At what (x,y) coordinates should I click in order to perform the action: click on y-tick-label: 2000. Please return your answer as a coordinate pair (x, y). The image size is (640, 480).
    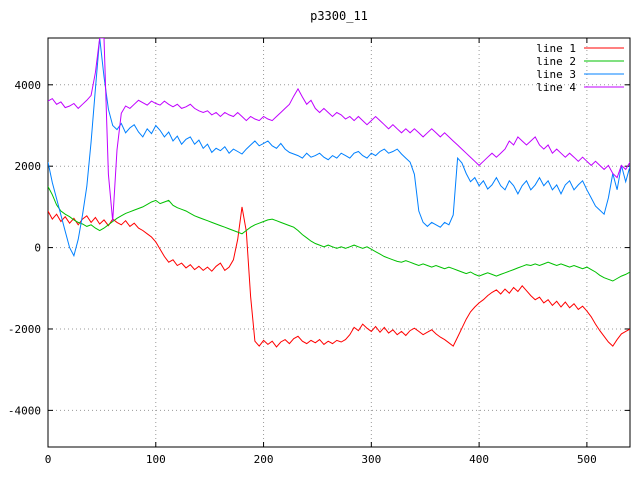
    Looking at the image, I should click on (28, 166).